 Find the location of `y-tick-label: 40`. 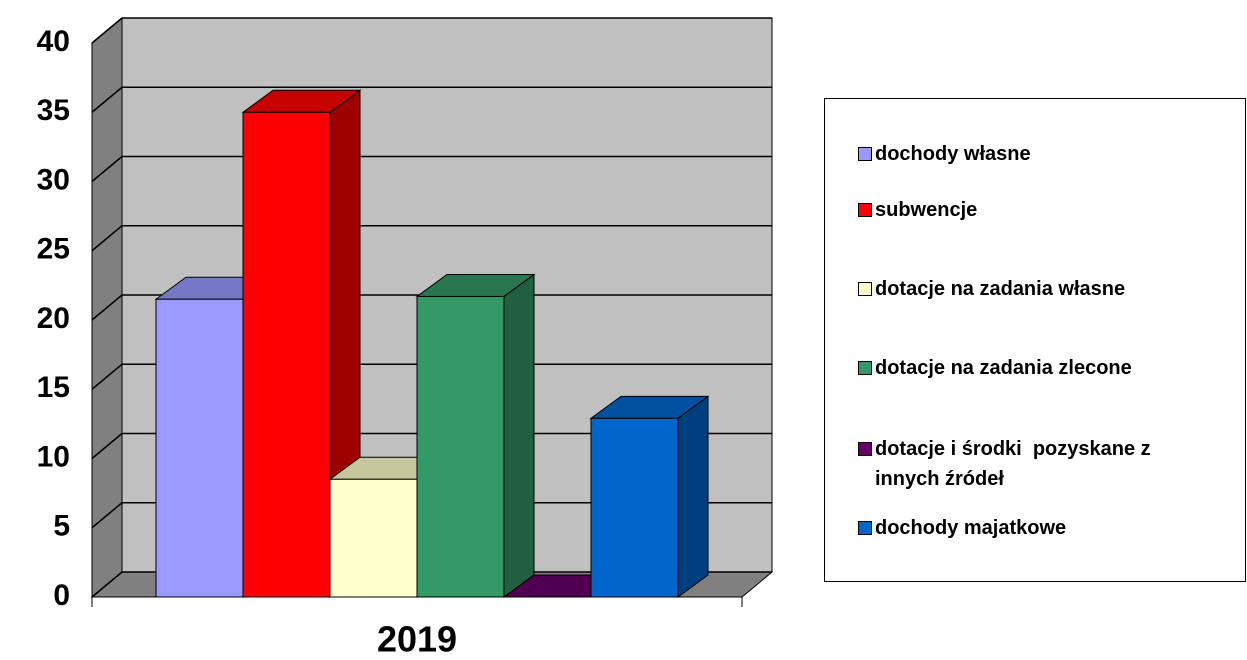

y-tick-label: 40 is located at coordinates (53, 41).